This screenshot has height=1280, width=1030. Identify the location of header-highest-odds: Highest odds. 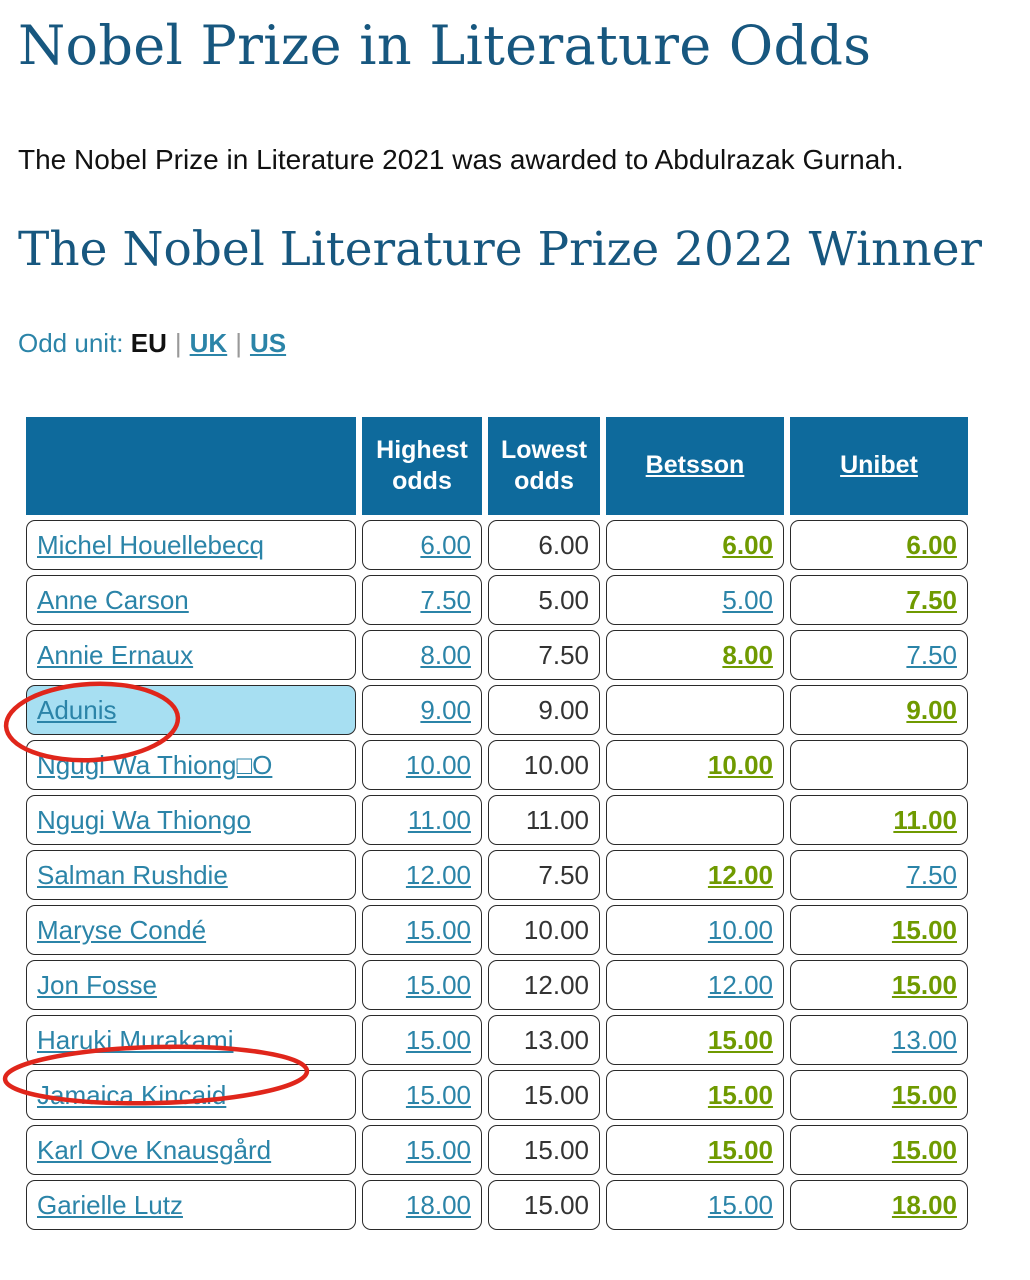
(422, 466).